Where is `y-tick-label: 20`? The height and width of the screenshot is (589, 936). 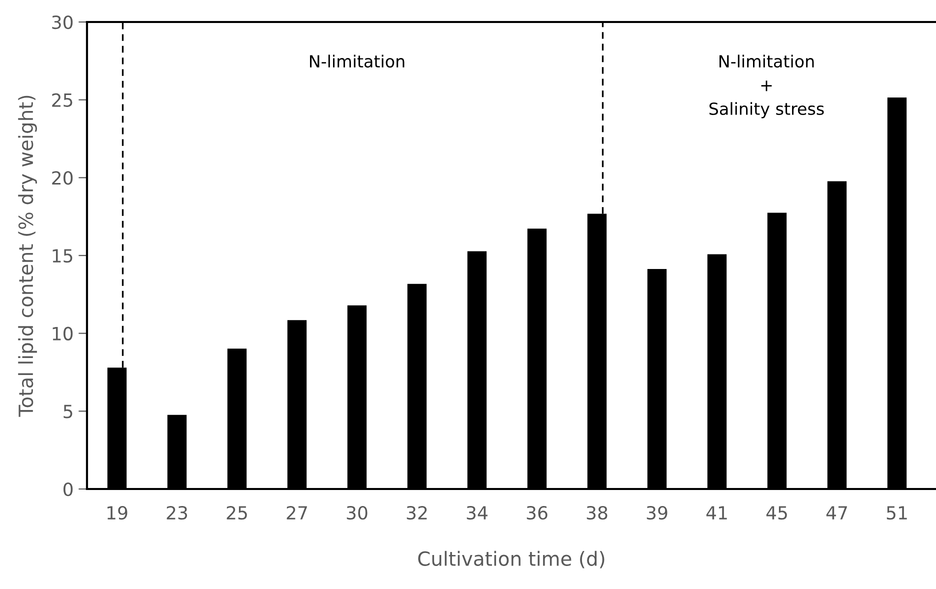
y-tick-label: 20 is located at coordinates (62, 178).